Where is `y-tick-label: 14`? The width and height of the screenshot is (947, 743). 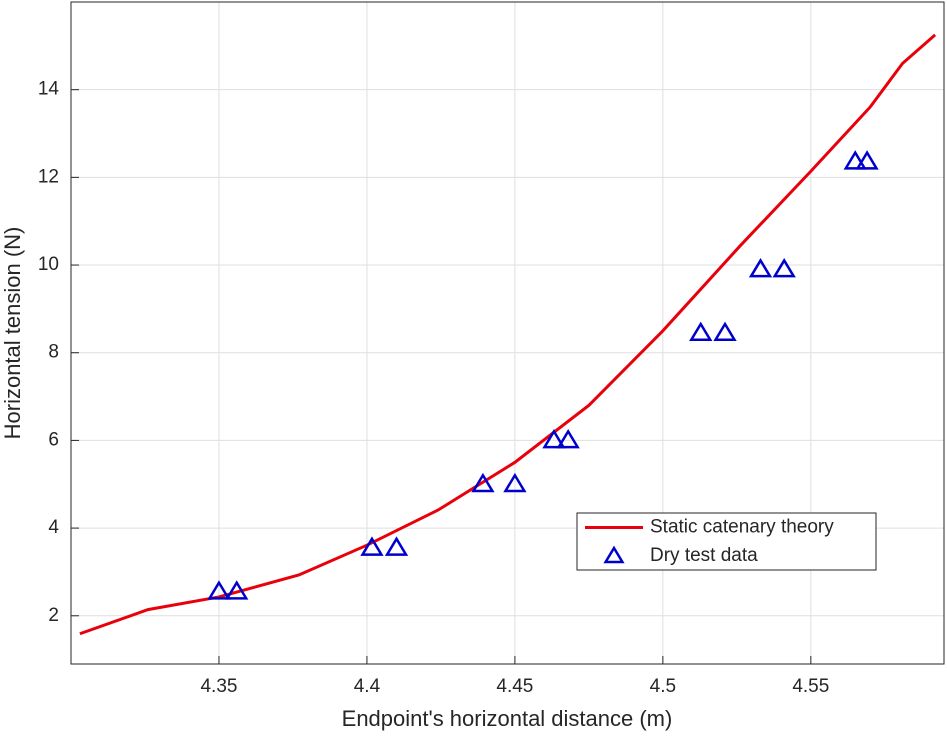 y-tick-label: 14 is located at coordinates (49, 89).